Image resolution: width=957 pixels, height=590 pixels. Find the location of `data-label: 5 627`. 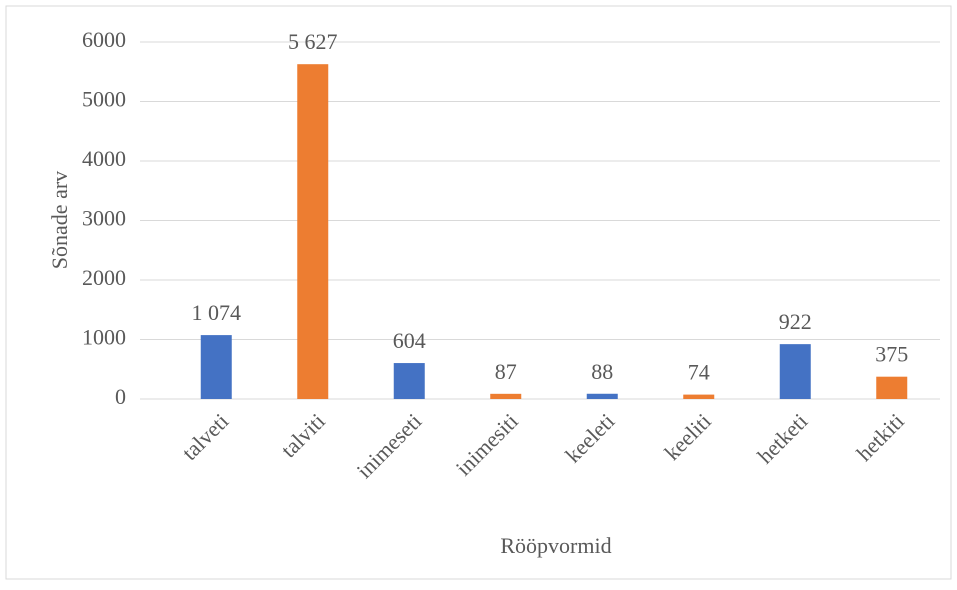

data-label: 5 627 is located at coordinates (313, 41).